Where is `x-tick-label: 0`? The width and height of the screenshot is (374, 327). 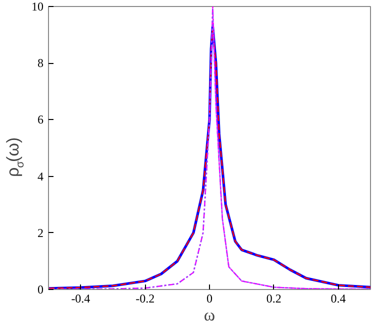 x-tick-label: 0 is located at coordinates (209, 299).